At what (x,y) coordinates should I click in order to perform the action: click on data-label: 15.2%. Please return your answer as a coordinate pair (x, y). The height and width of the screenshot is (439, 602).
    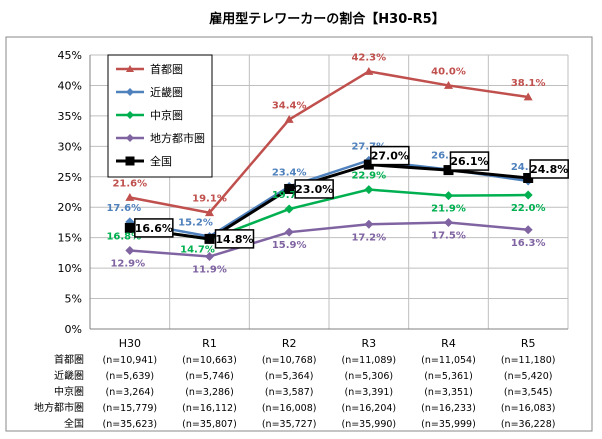
    Looking at the image, I should click on (195, 222).